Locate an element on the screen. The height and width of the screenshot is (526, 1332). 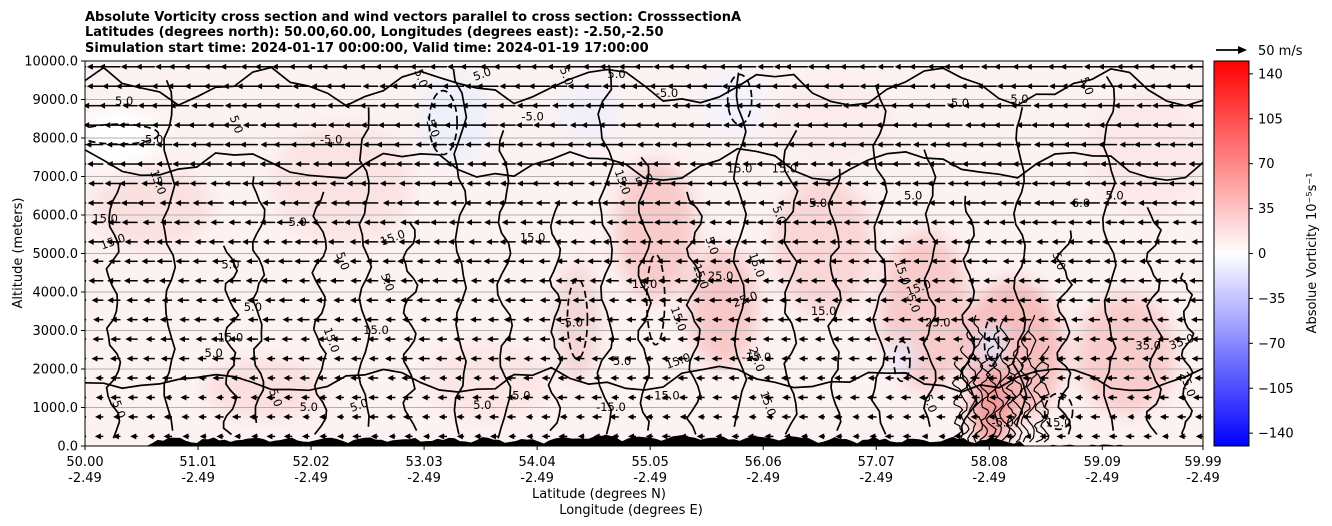
contour-label-49: 5.0 is located at coordinates (309, 407).